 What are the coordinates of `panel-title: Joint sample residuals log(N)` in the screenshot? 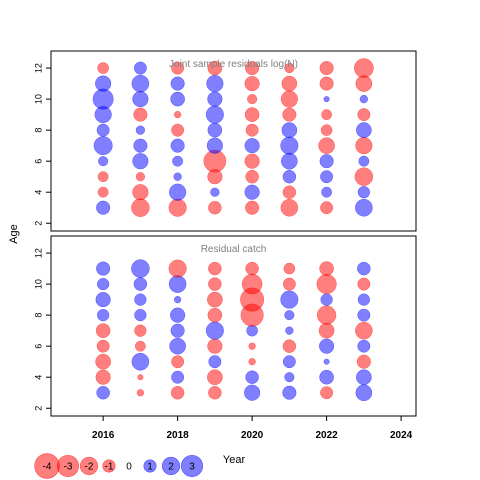 It's located at (233, 64).